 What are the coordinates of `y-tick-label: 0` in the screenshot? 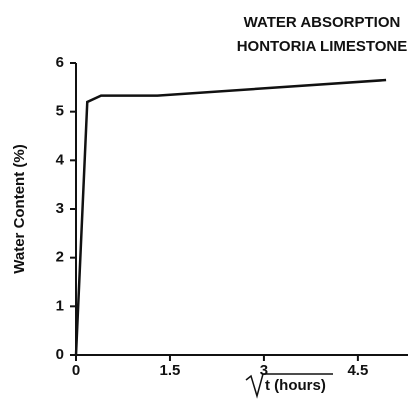 It's located at (60, 354).